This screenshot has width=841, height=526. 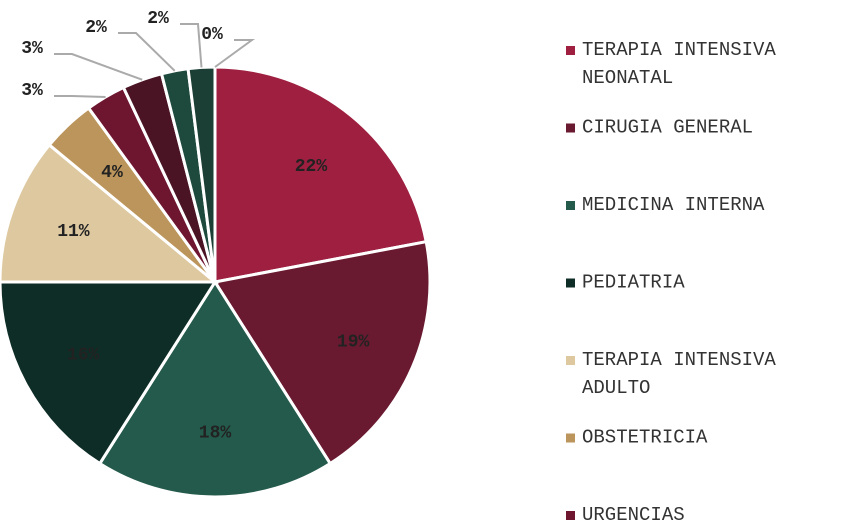 I want to click on legend-label: MEDICINA INTERNA, so click(x=673, y=205).